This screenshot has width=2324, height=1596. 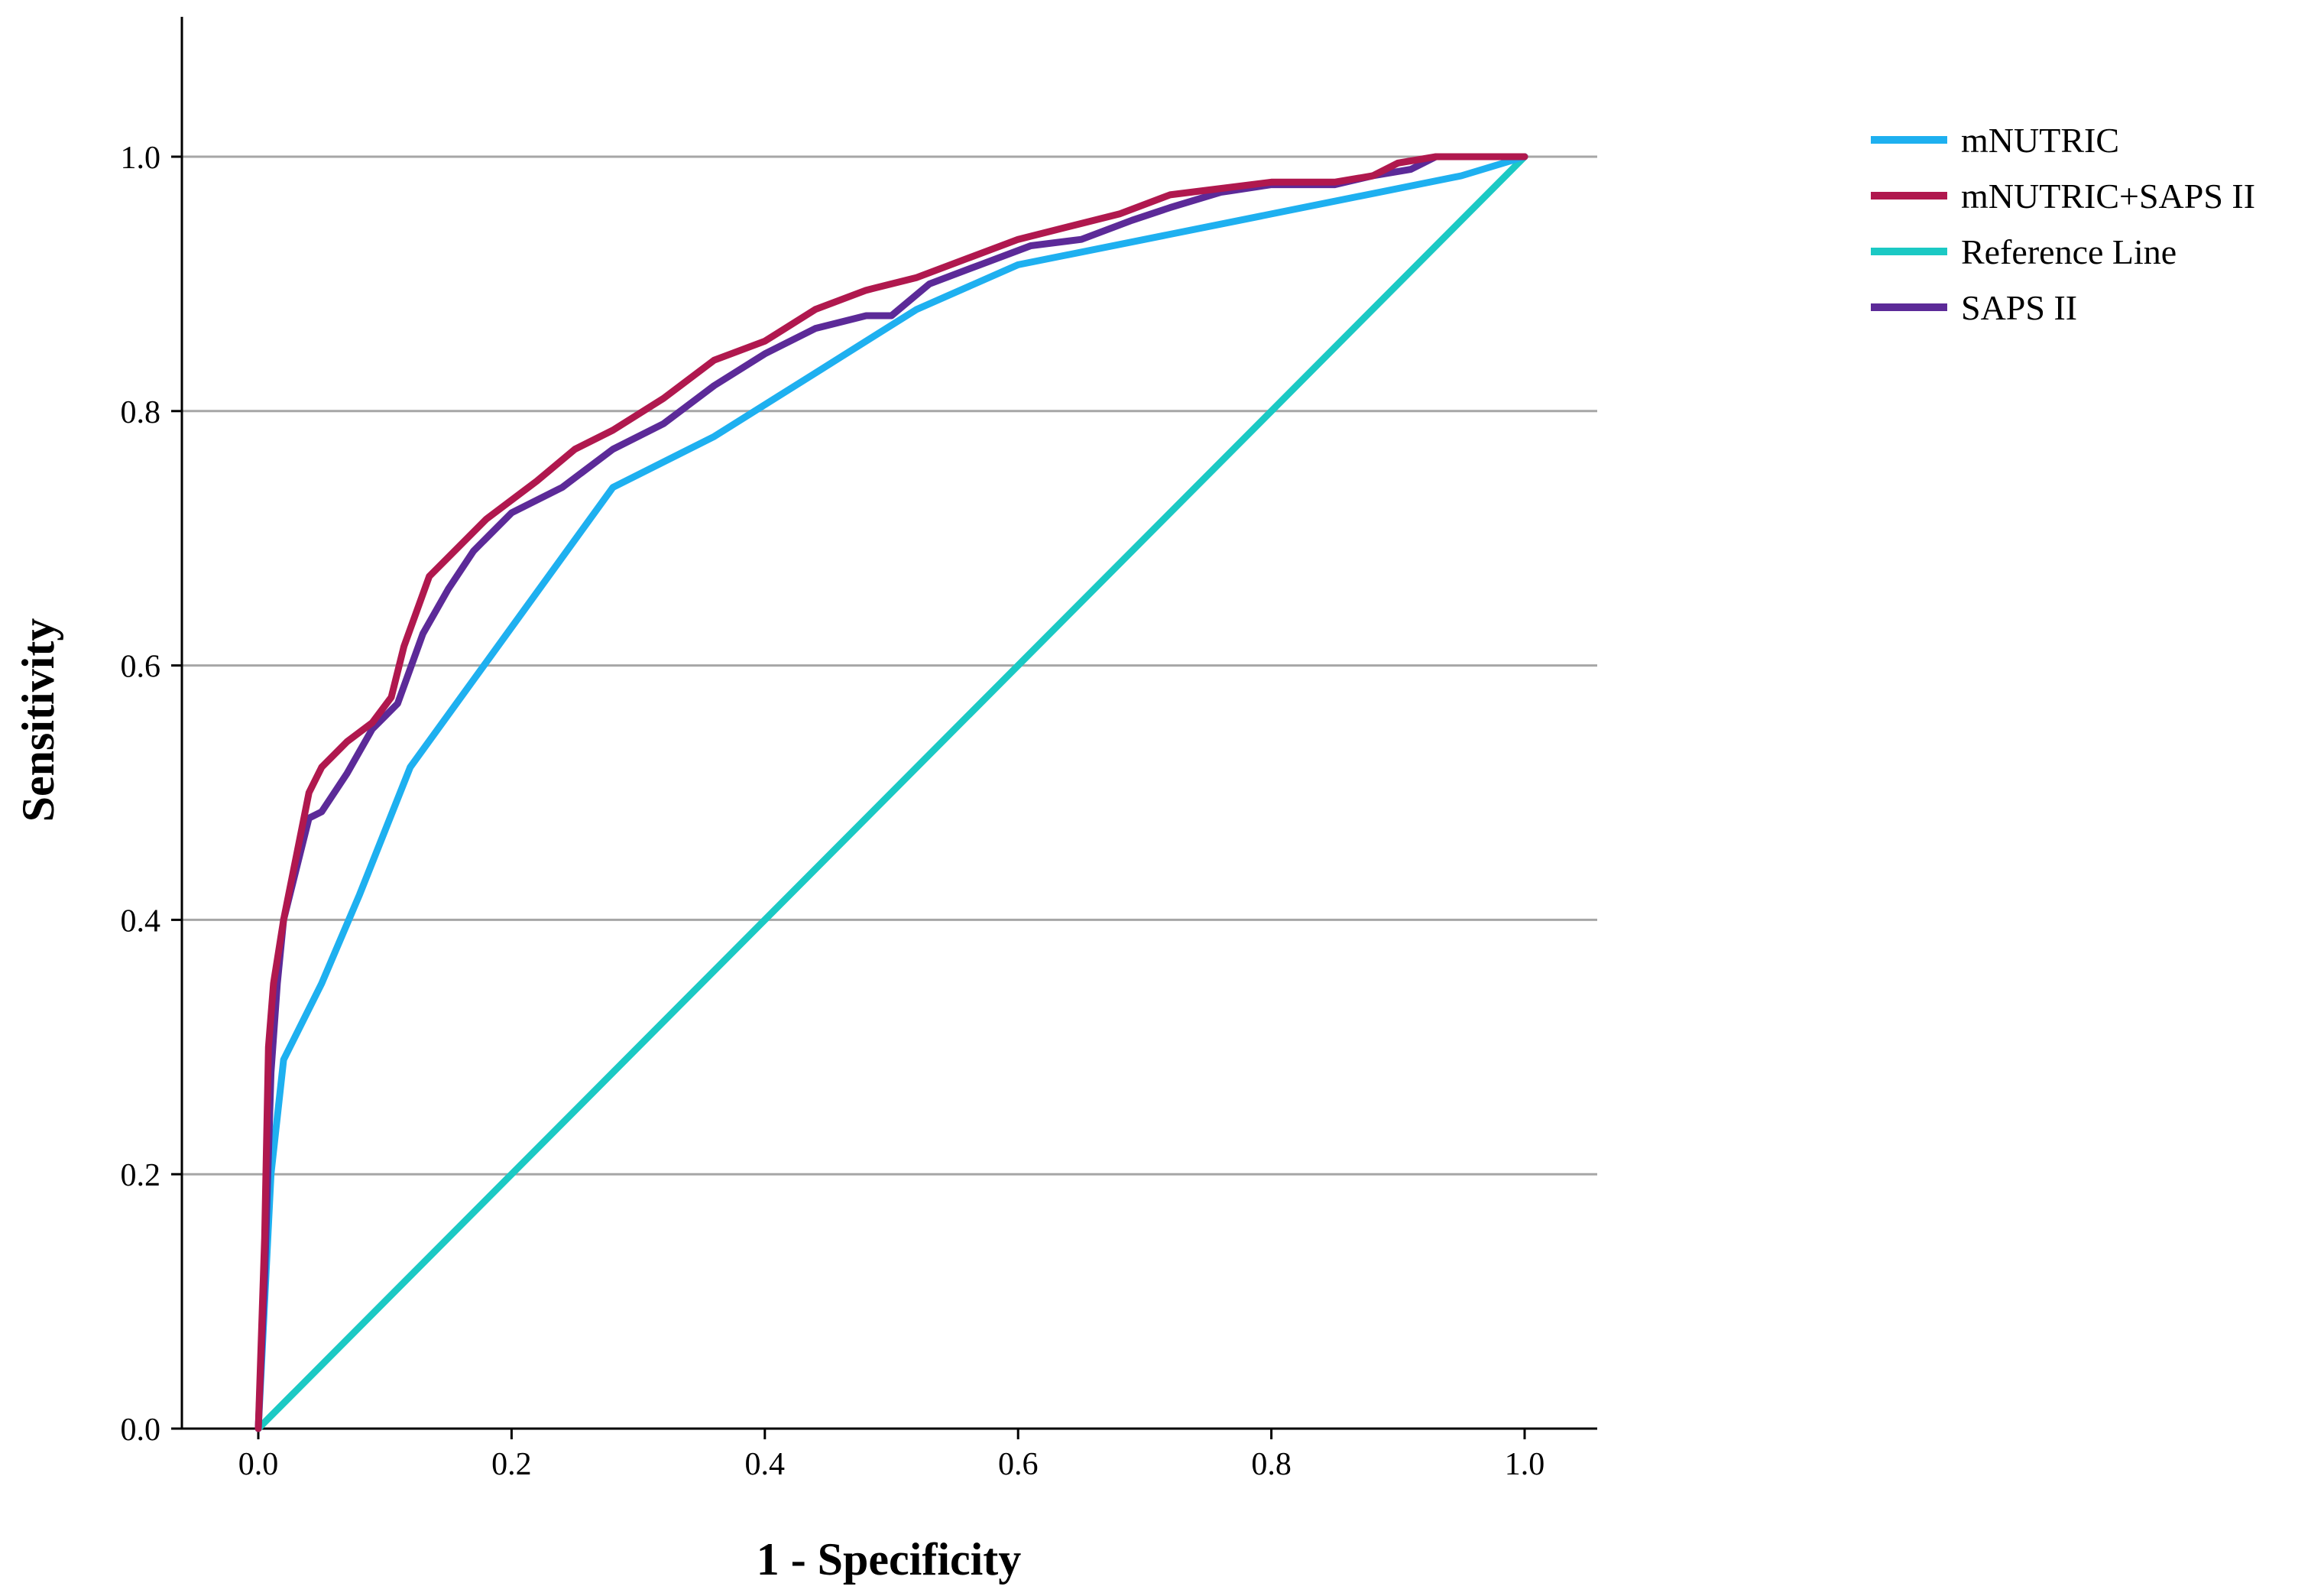 I want to click on x-tick-label: 0.6, so click(x=1018, y=1464).